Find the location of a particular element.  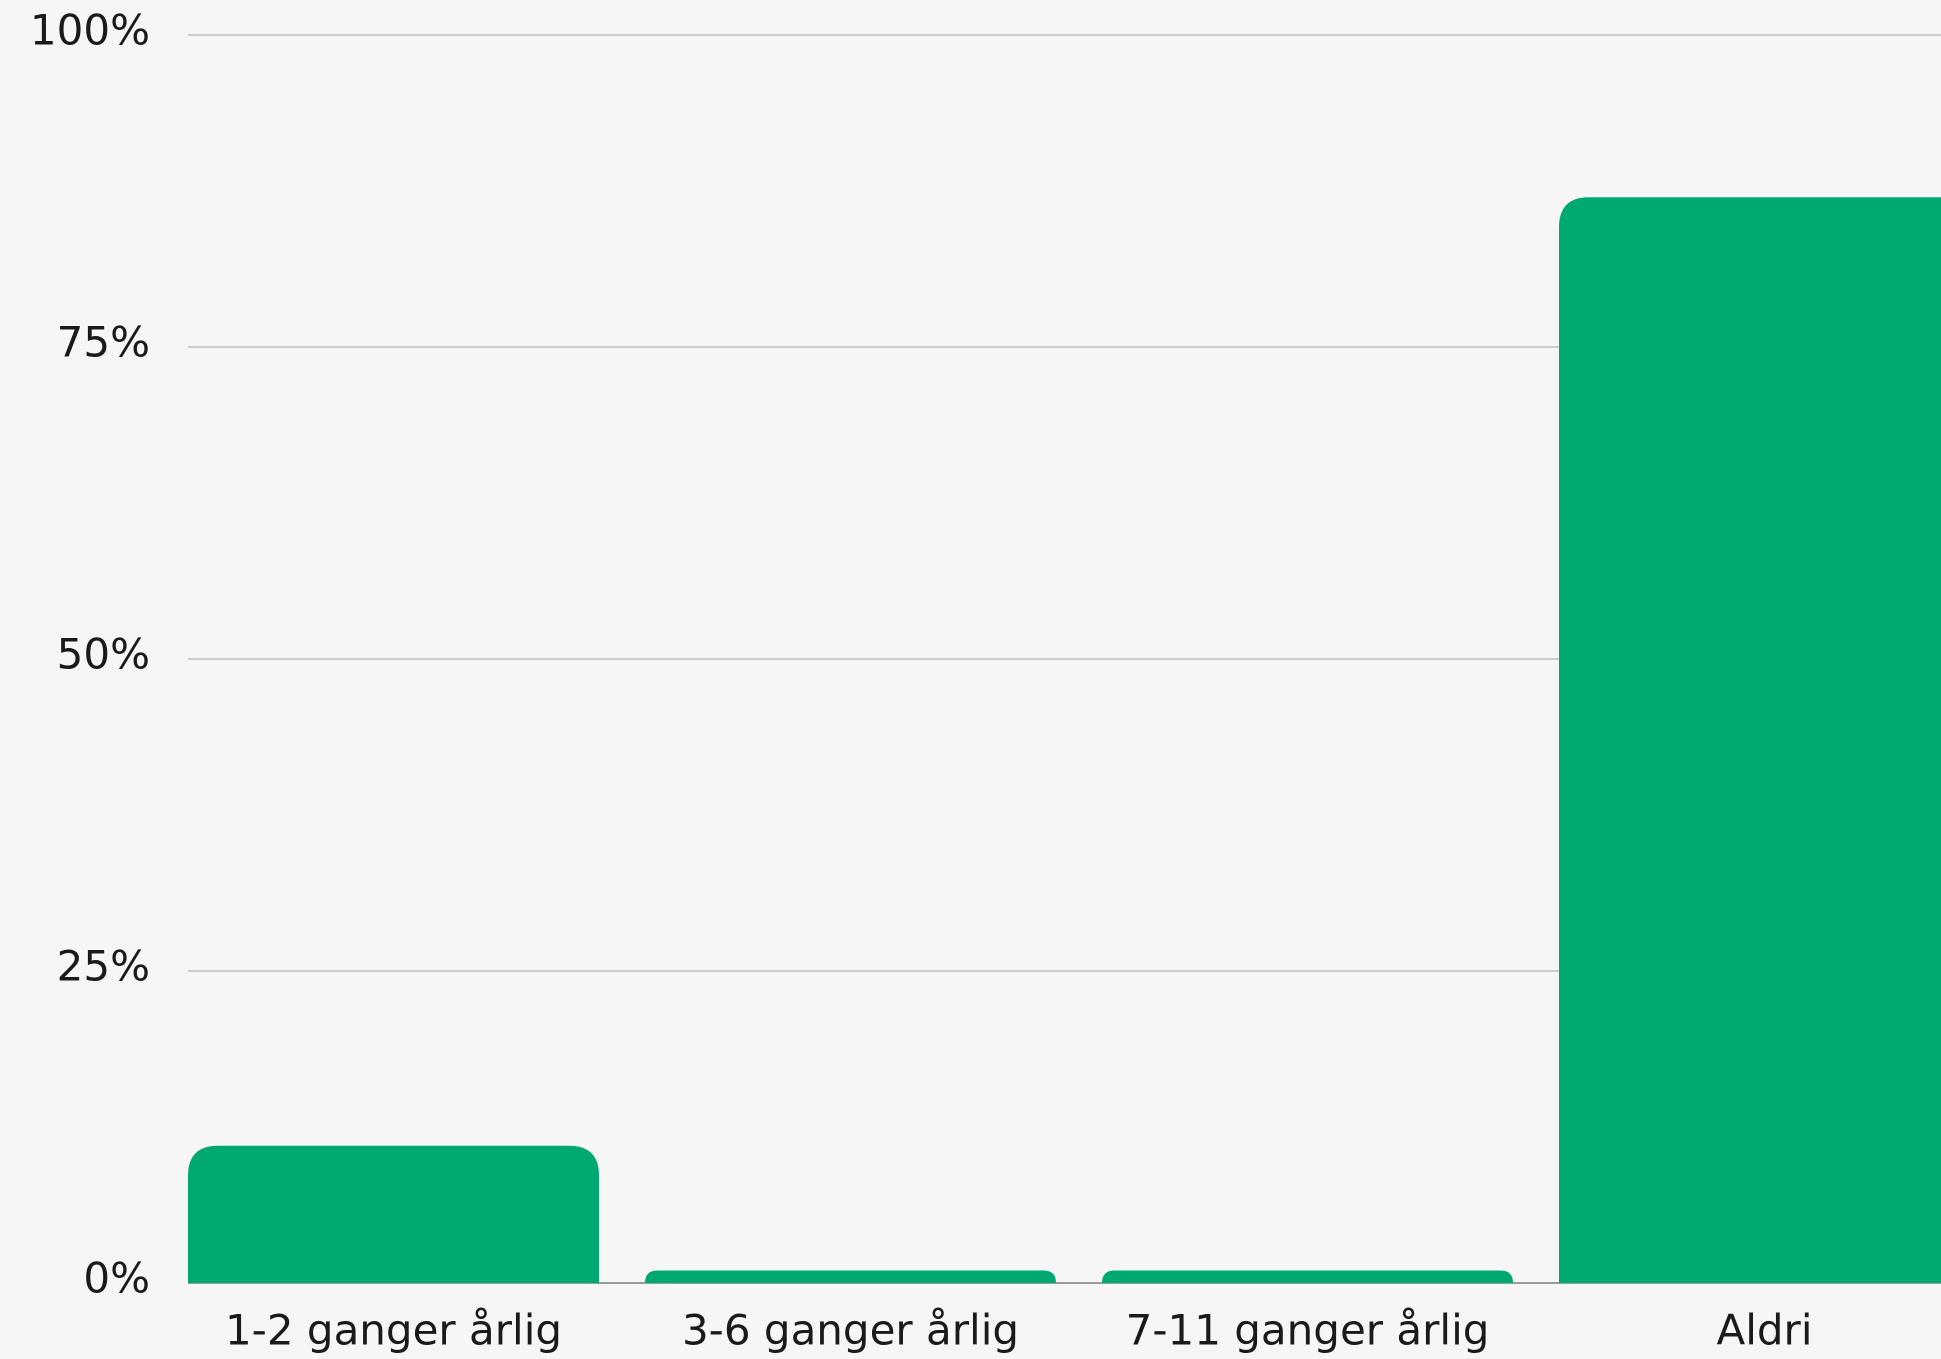

y-tick-label: 100% is located at coordinates (90, 30).